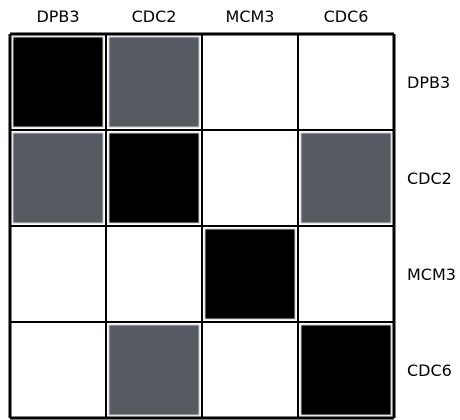 The width and height of the screenshot is (460, 420). What do you see at coordinates (58, 178) in the screenshot?
I see `matrix-cell-cdc2-dpb3` at bounding box center [58, 178].